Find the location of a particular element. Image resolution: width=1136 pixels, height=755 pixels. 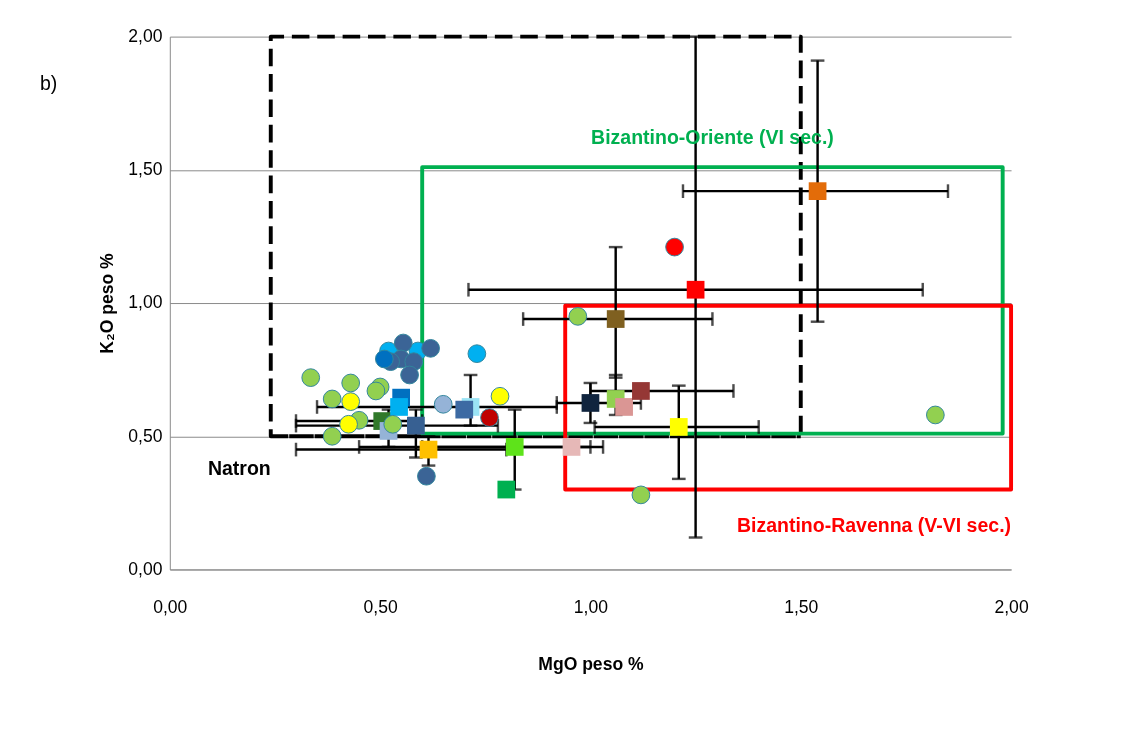

x-tick-label: 2,00 is located at coordinates (1011, 606).